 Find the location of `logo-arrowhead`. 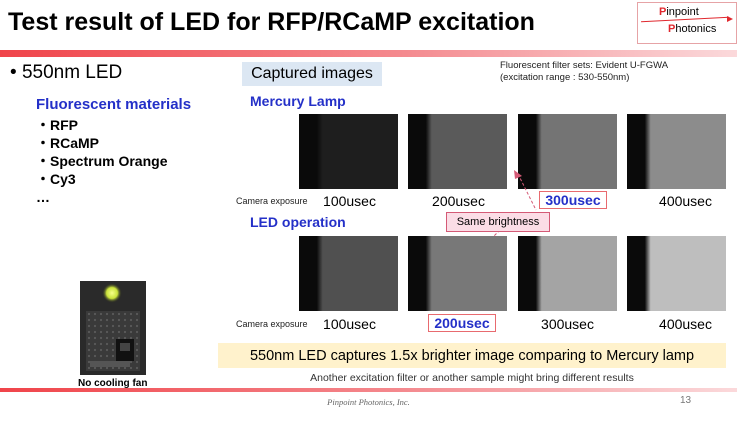

logo-arrowhead is located at coordinates (730, 19).